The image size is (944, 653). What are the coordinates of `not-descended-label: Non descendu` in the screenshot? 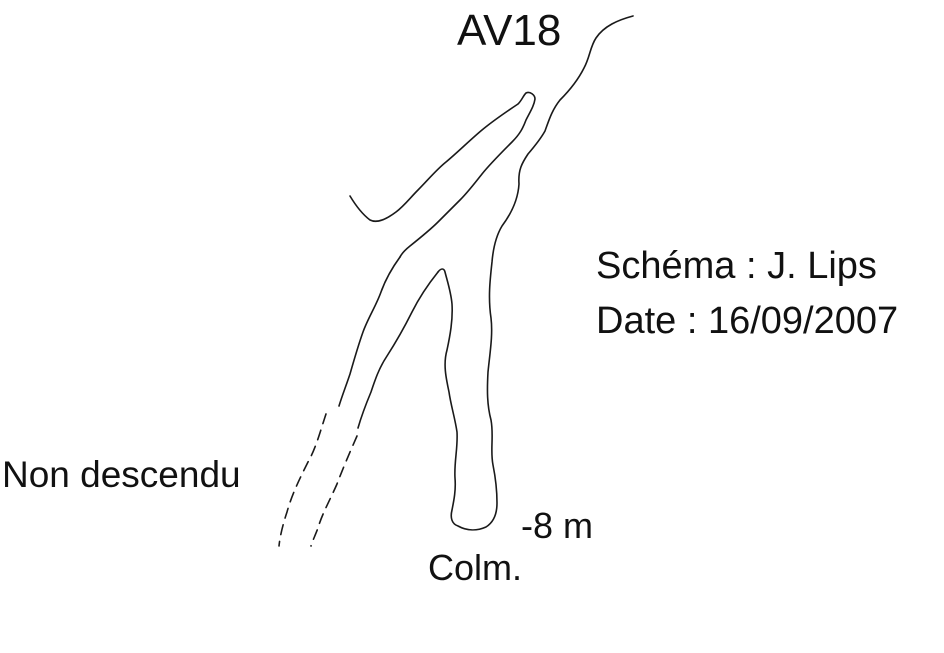 It's located at (121, 474).